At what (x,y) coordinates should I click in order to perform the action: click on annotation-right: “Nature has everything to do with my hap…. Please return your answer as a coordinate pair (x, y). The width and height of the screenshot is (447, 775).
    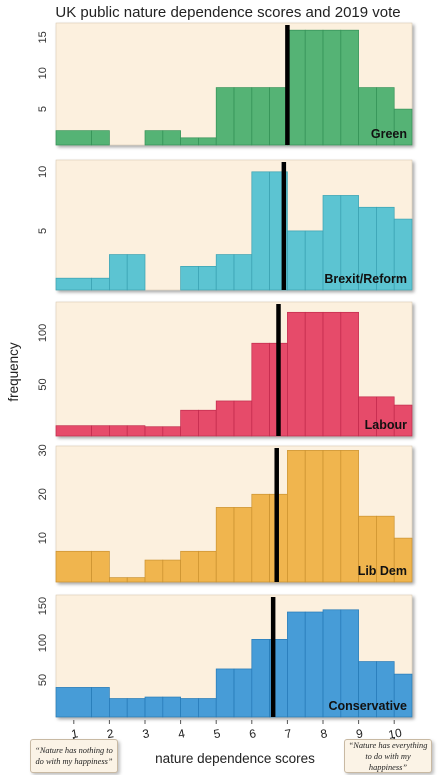
    Looking at the image, I should click on (388, 756).